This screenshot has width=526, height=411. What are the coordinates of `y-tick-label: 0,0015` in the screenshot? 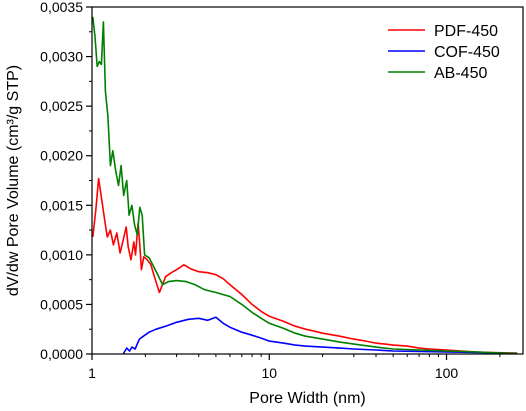 It's located at (61, 205).